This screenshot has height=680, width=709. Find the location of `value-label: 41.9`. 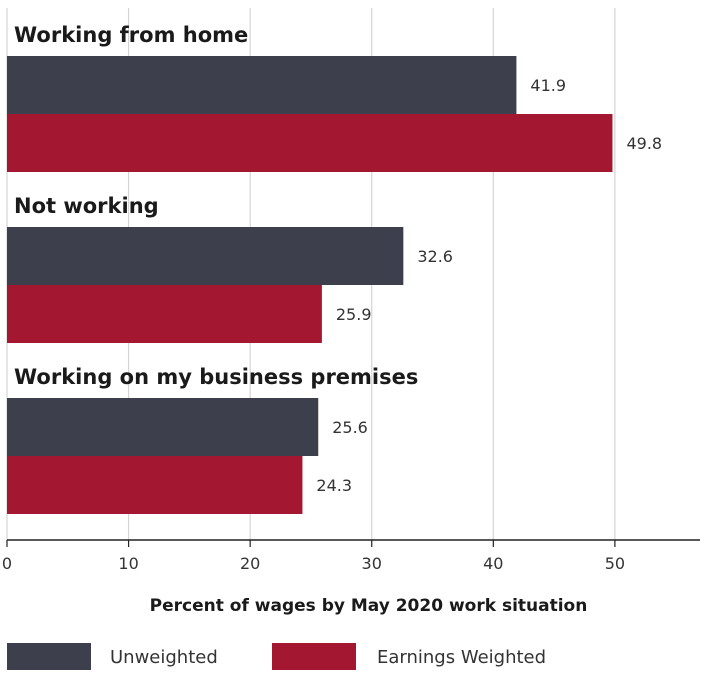

value-label: 41.9 is located at coordinates (548, 85).